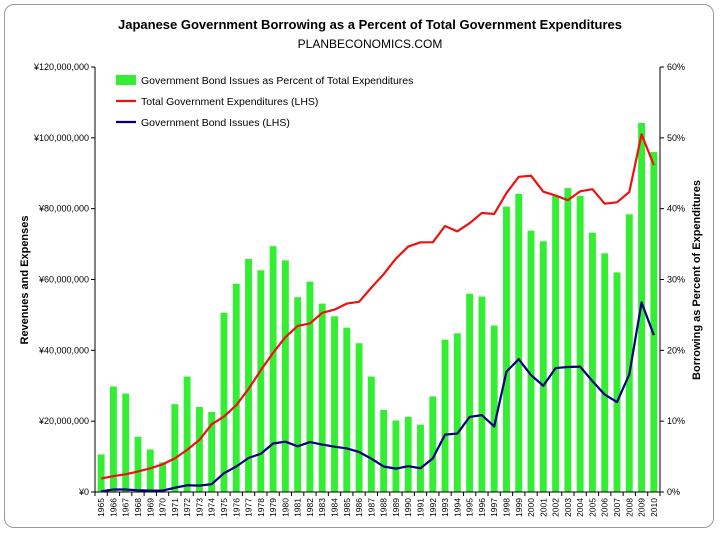  Describe the element at coordinates (580, 507) in the screenshot. I see `x-tick-label: 2004` at that location.